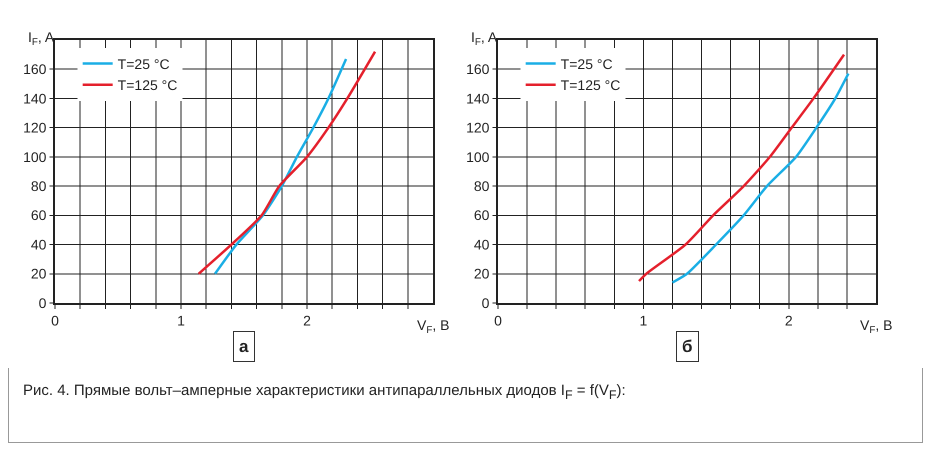  What do you see at coordinates (244, 346) in the screenshot?
I see `text: а` at bounding box center [244, 346].